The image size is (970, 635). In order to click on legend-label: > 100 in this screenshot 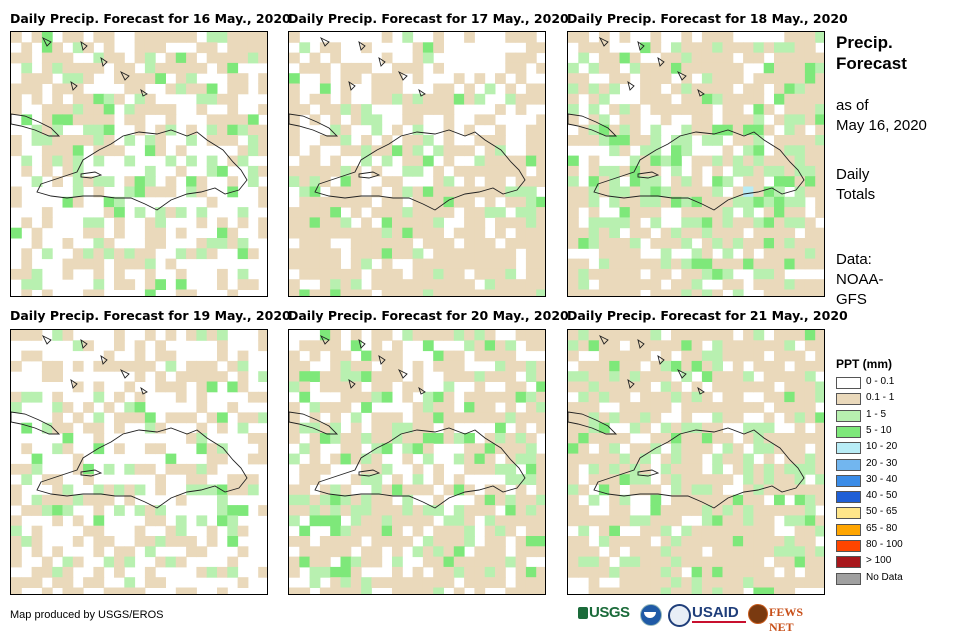, I will do `click(879, 561)`.